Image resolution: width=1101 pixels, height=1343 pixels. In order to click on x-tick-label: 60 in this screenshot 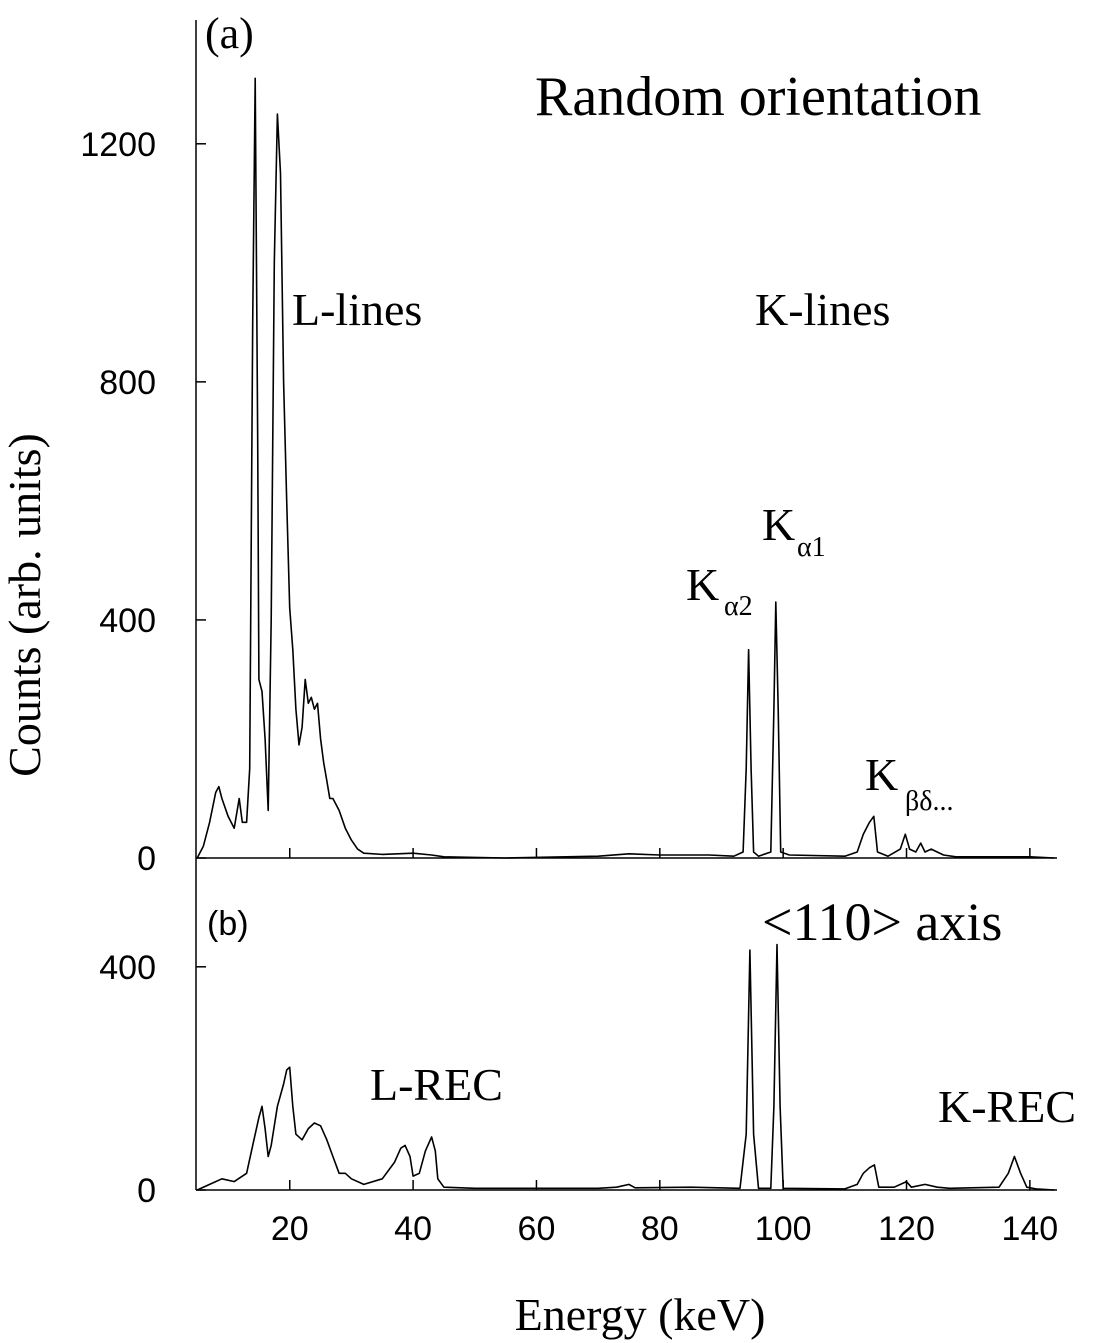, I will do `click(537, 1229)`.